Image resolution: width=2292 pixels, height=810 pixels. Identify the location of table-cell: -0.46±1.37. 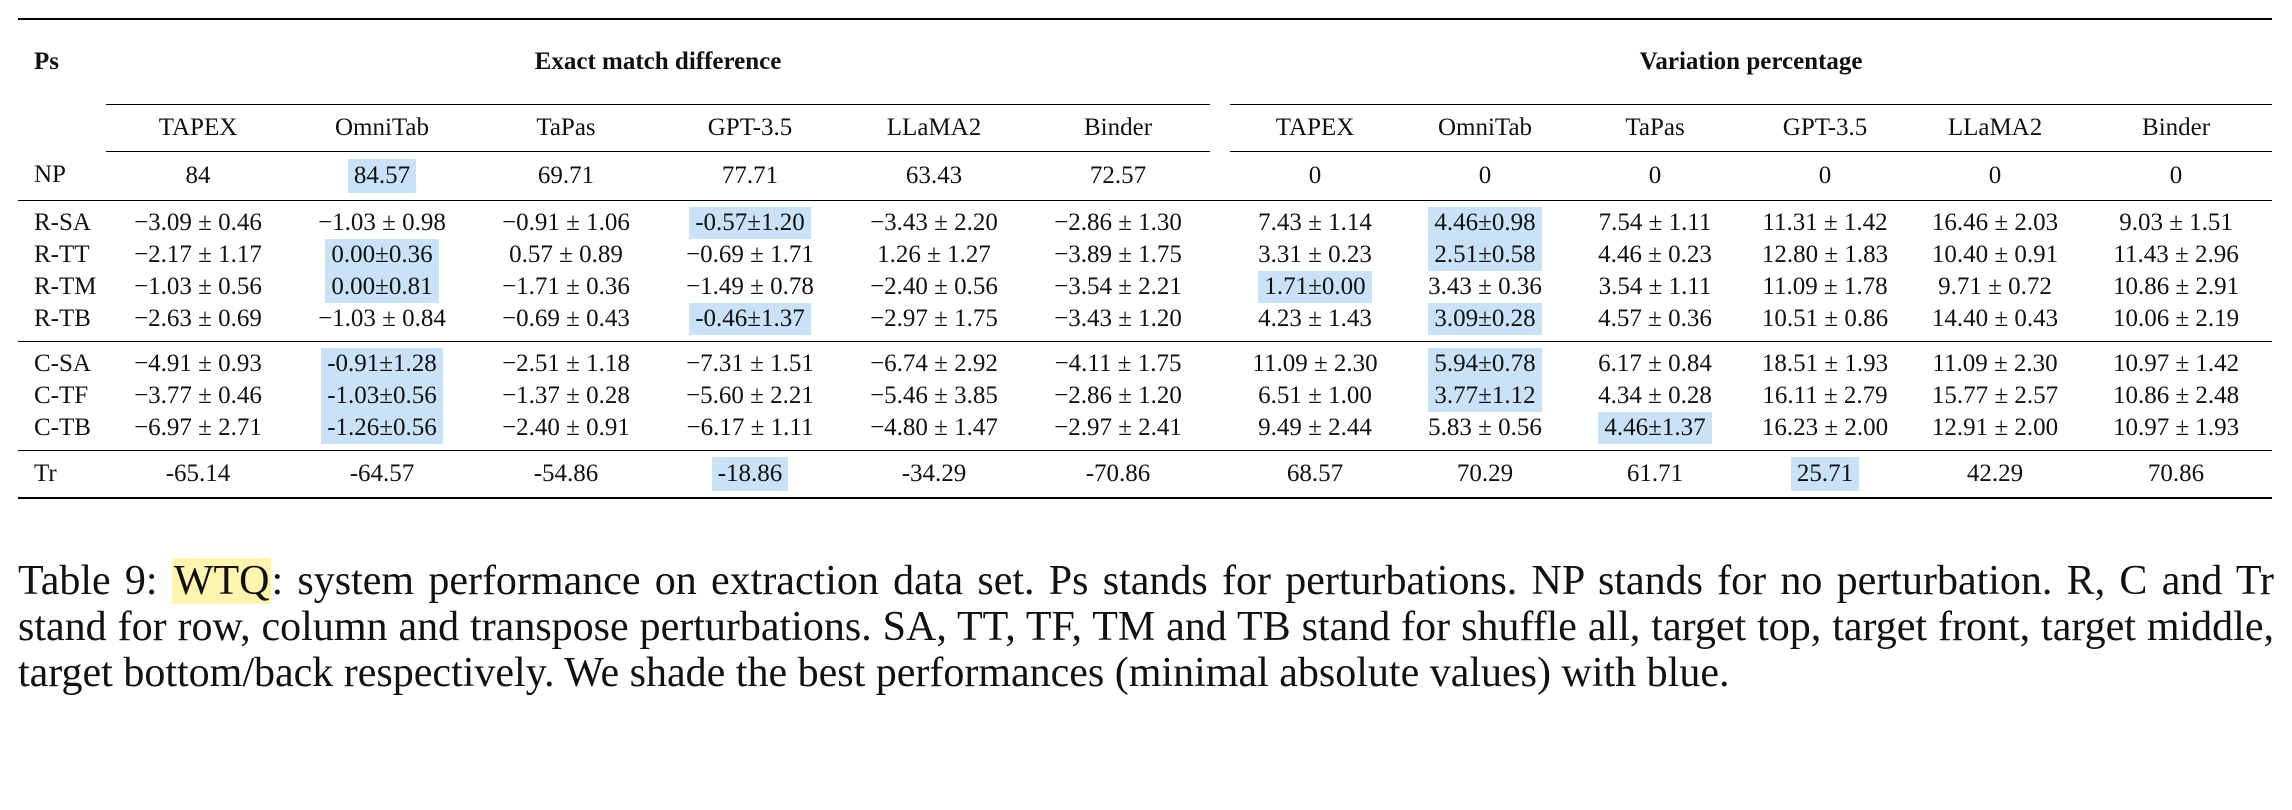
(750, 322).